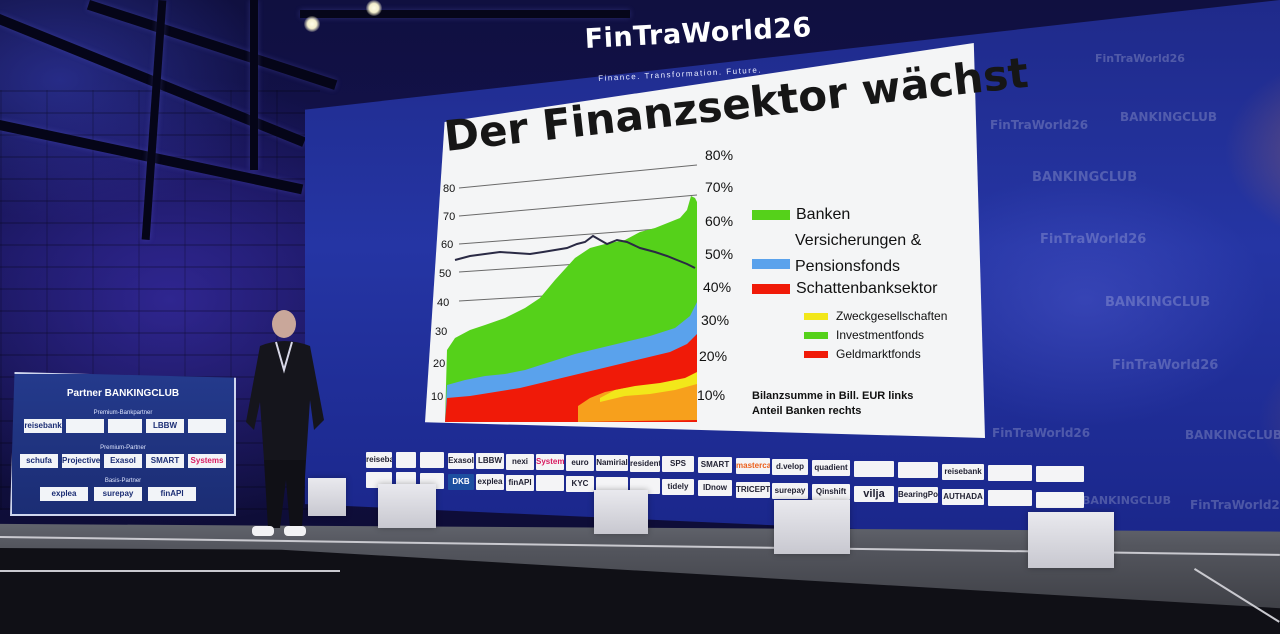 The width and height of the screenshot is (1280, 634). What do you see at coordinates (833, 396) in the screenshot?
I see `slide-note-line: Bilanzsumme in Bill. EUR links` at bounding box center [833, 396].